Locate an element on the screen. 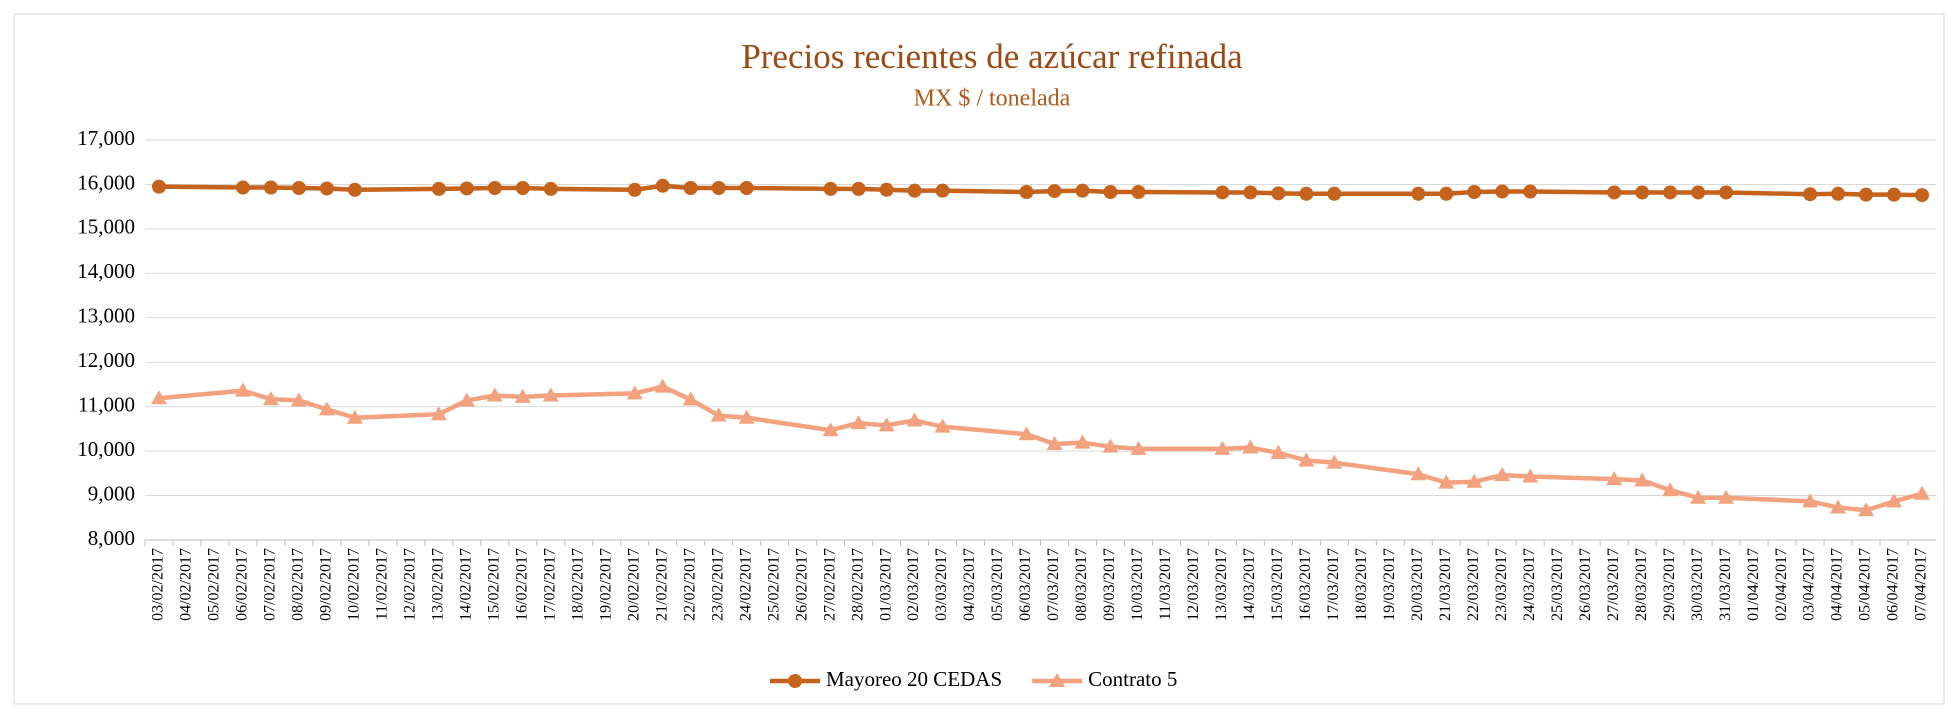  x-tick-label: 27/03/2017 is located at coordinates (1613, 584).